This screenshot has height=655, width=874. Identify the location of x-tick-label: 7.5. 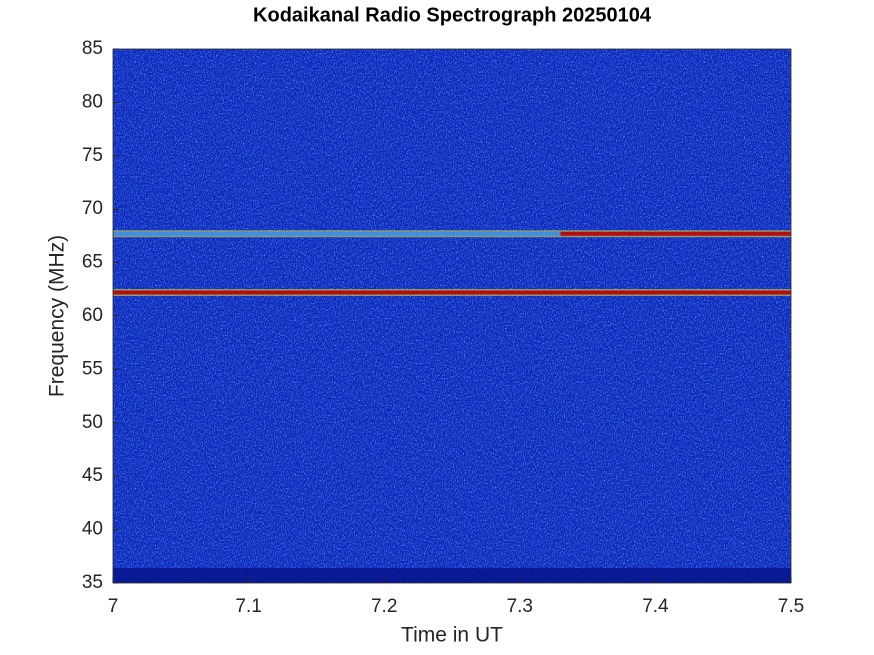
(791, 606).